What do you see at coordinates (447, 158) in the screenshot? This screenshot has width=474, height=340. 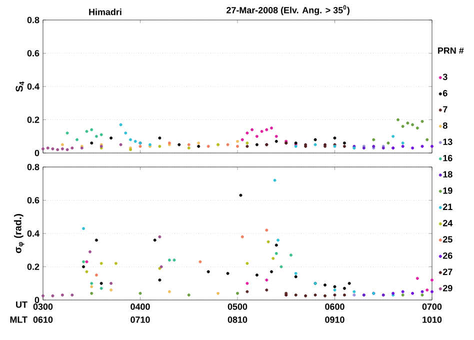 I see `legend-label: 16` at bounding box center [447, 158].